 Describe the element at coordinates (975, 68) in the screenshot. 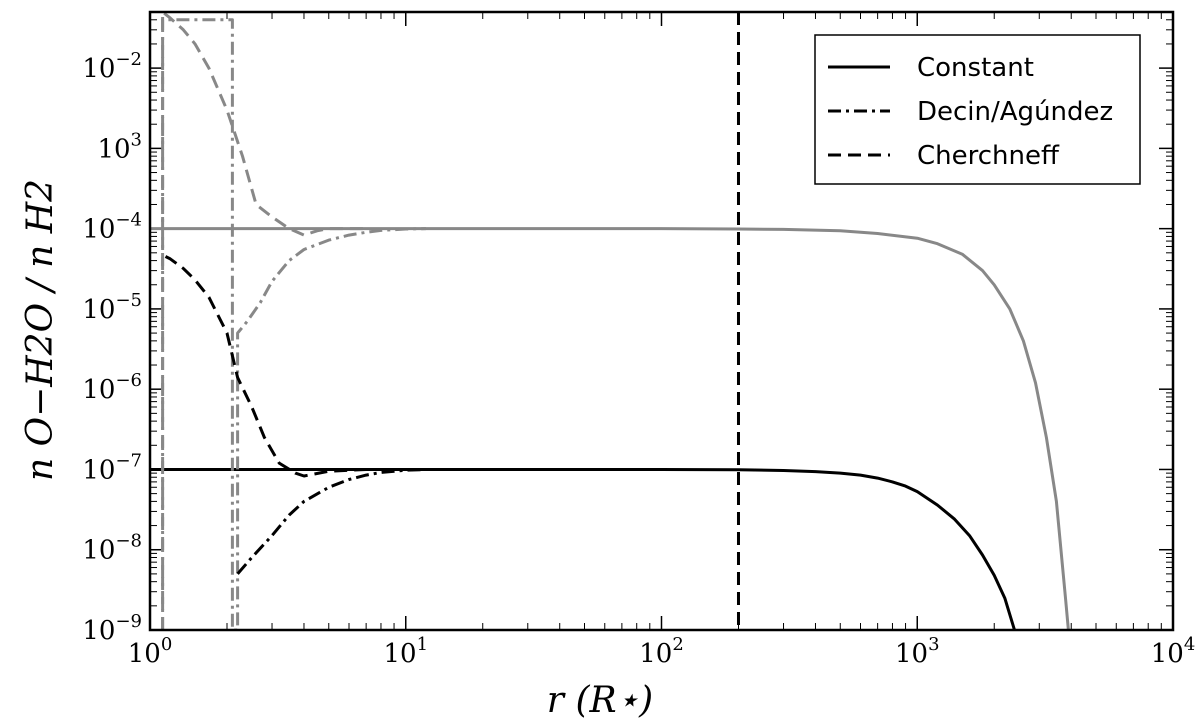

I see `legend-label: Constant` at that location.